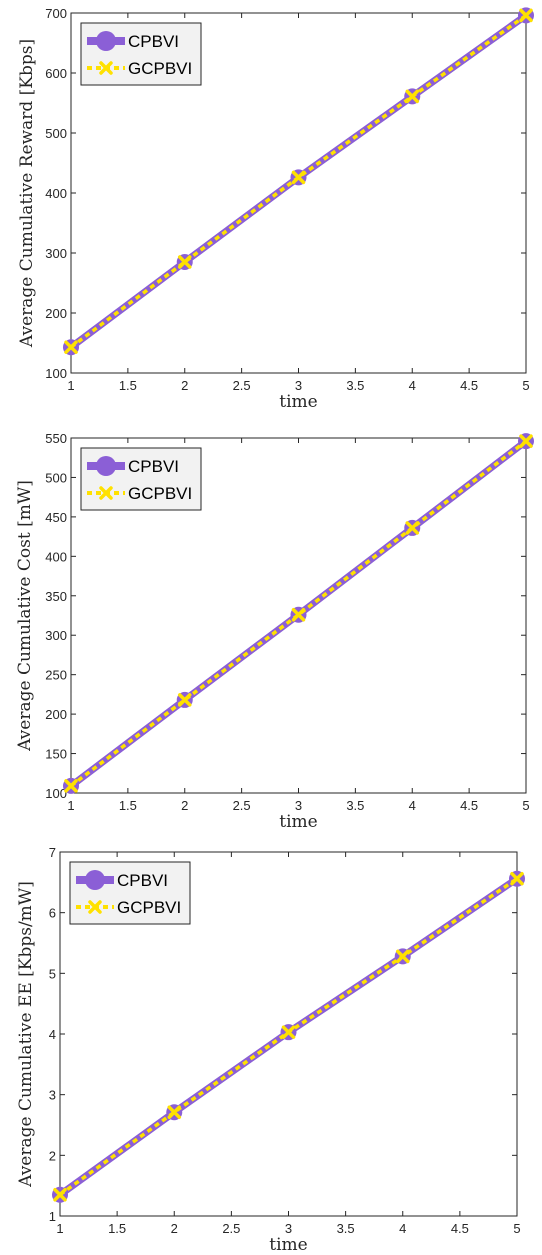 The width and height of the screenshot is (542, 1255). I want to click on y-tick-label: 350, so click(56, 596).